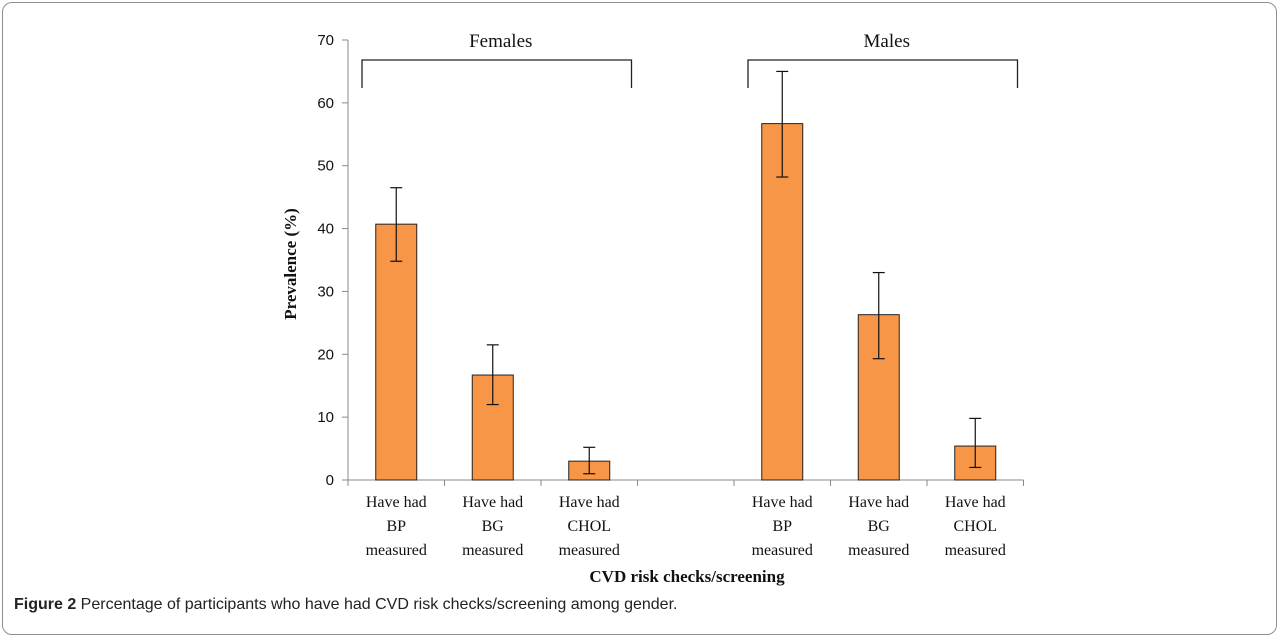  I want to click on y-tick-label: 0, so click(330, 480).